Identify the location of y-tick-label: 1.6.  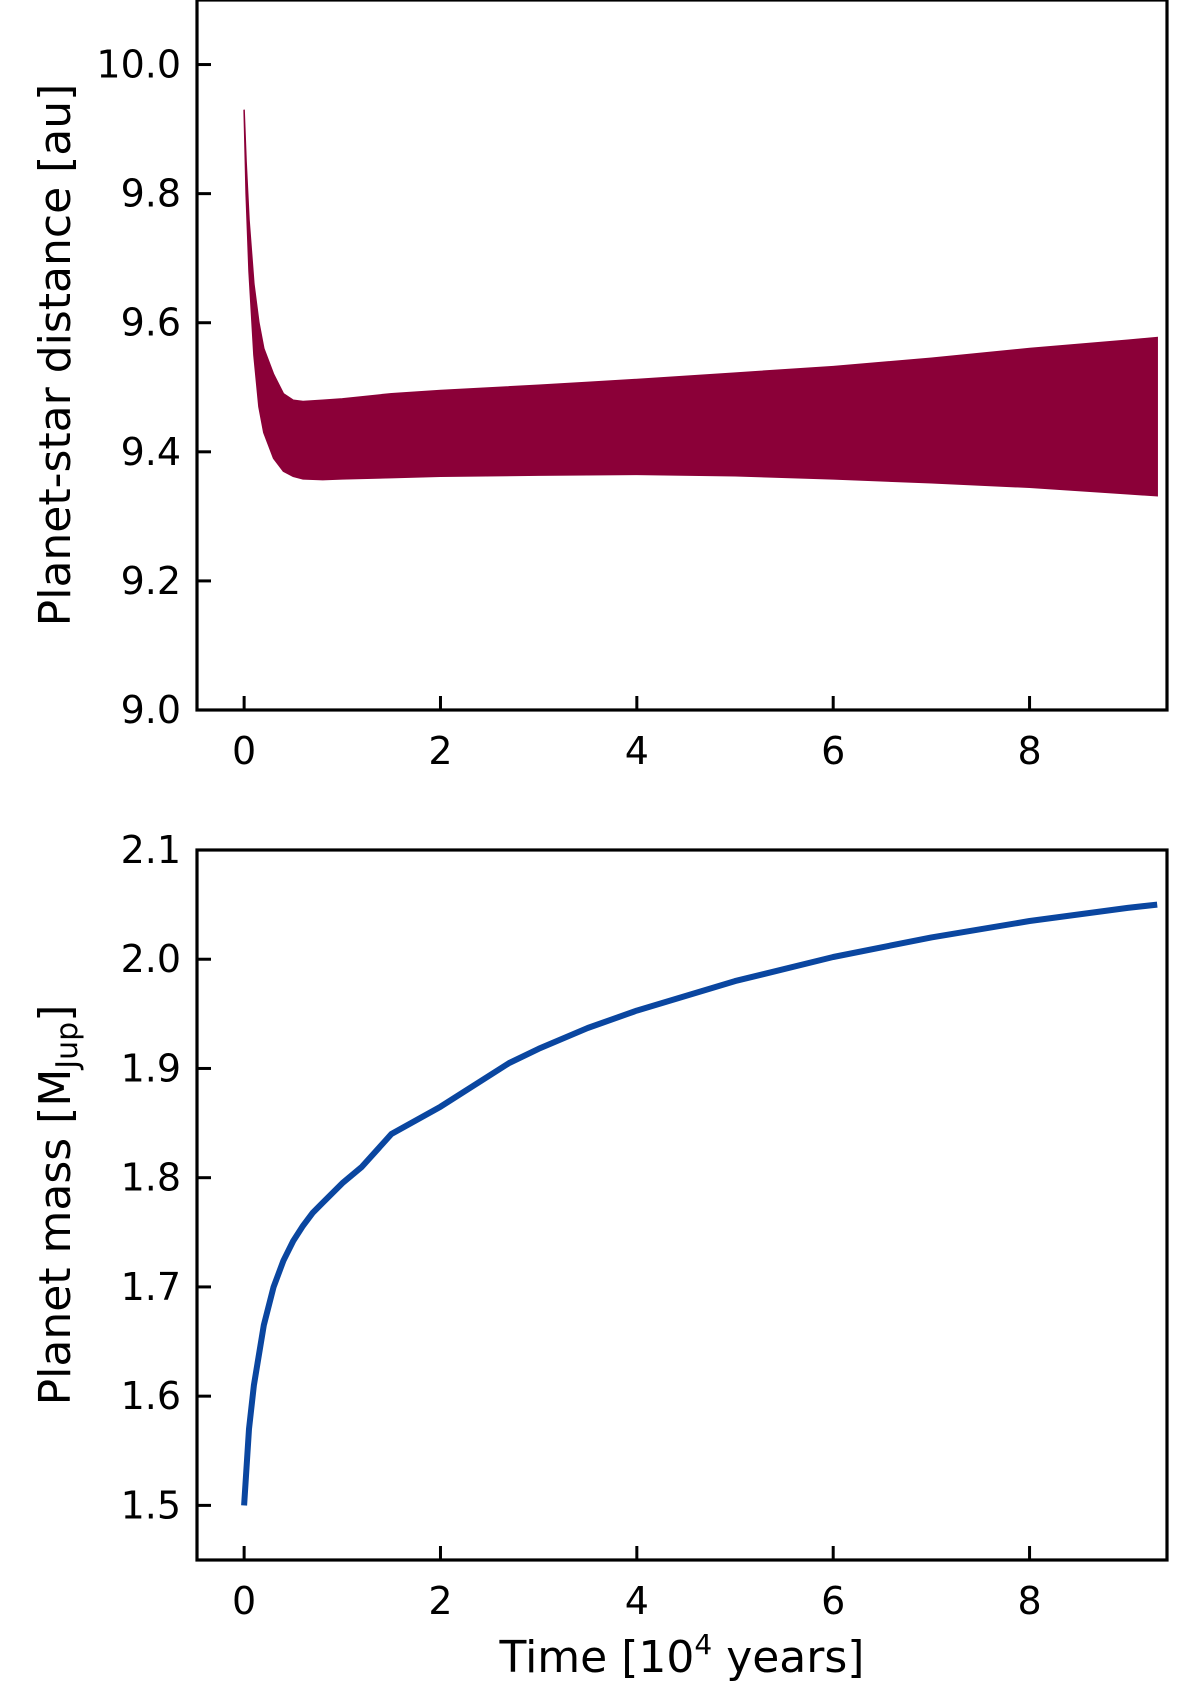
(151, 1396).